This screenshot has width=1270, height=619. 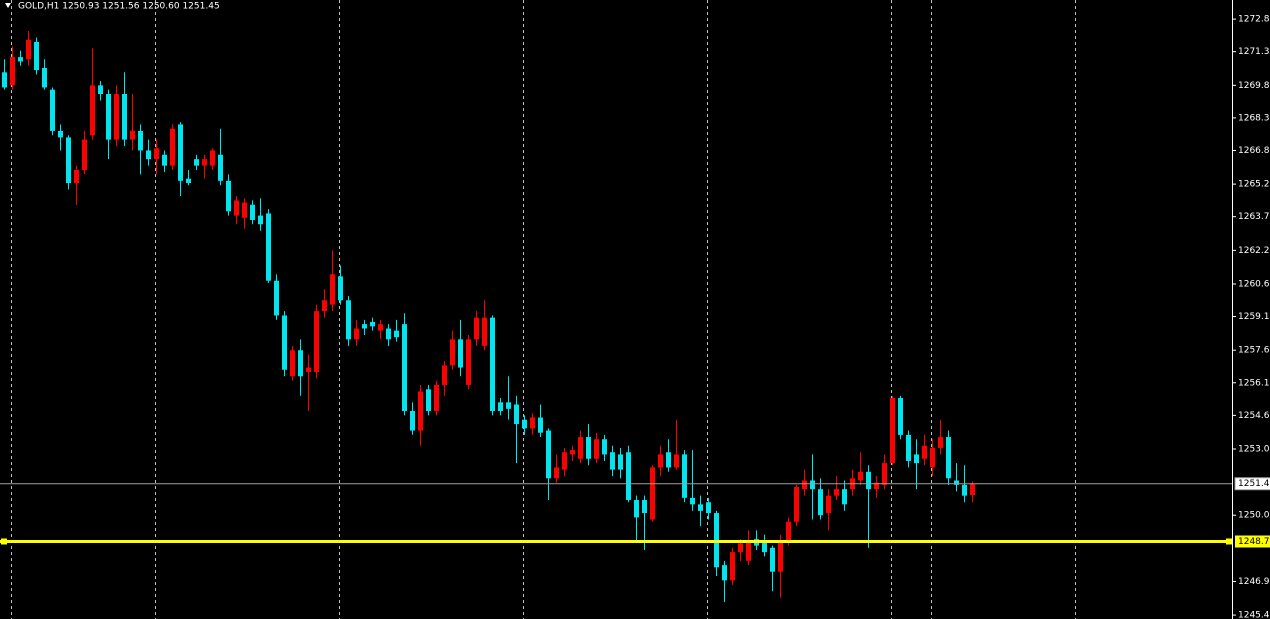 I want to click on y-tick-label: 1254.60, so click(x=1254, y=416).